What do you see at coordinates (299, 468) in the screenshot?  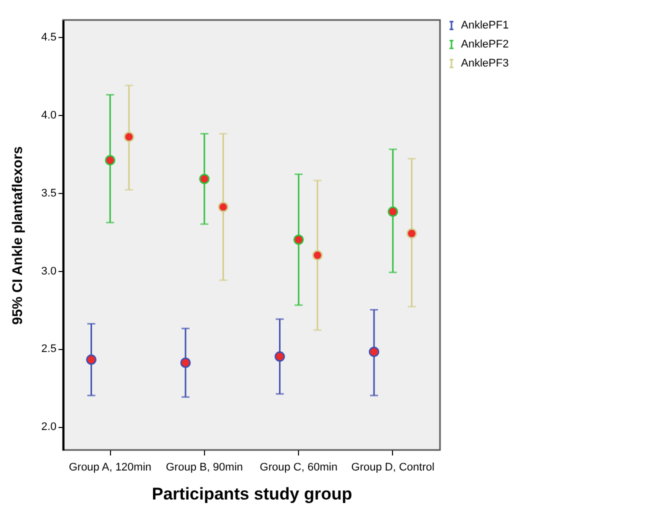 I see `x-tick-label: Group C, 60min` at bounding box center [299, 468].